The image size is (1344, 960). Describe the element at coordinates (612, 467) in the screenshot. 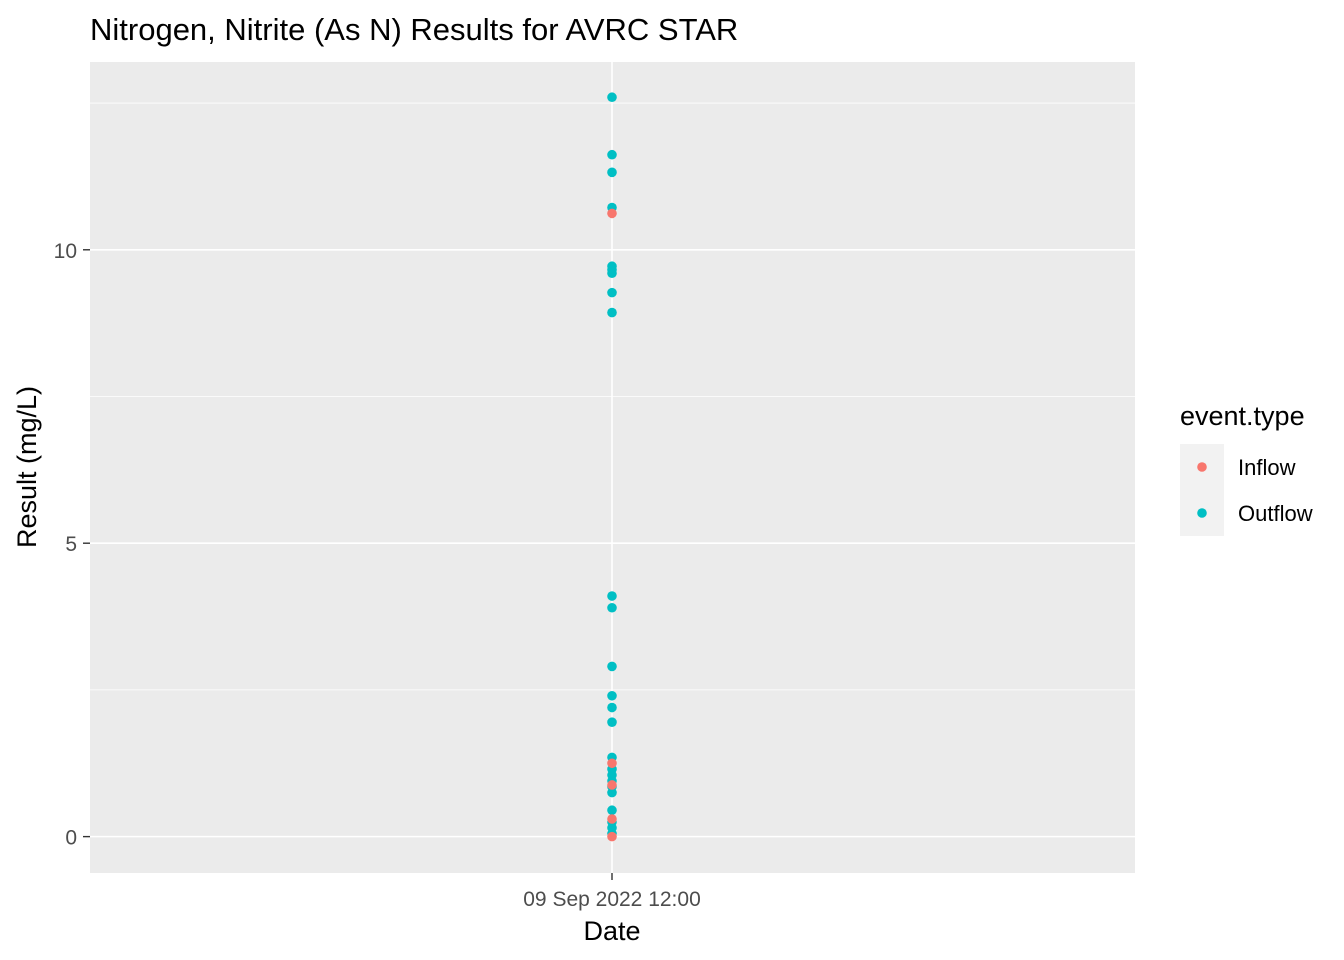

I see `data-points` at that location.